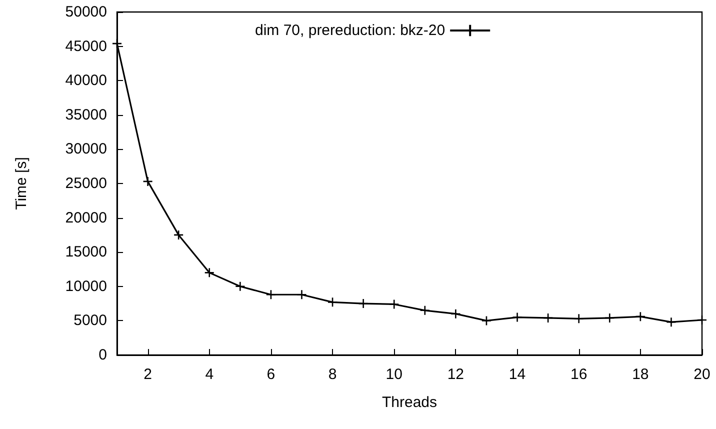 The height and width of the screenshot is (429, 716). I want to click on x-tick-label: 14, so click(517, 374).